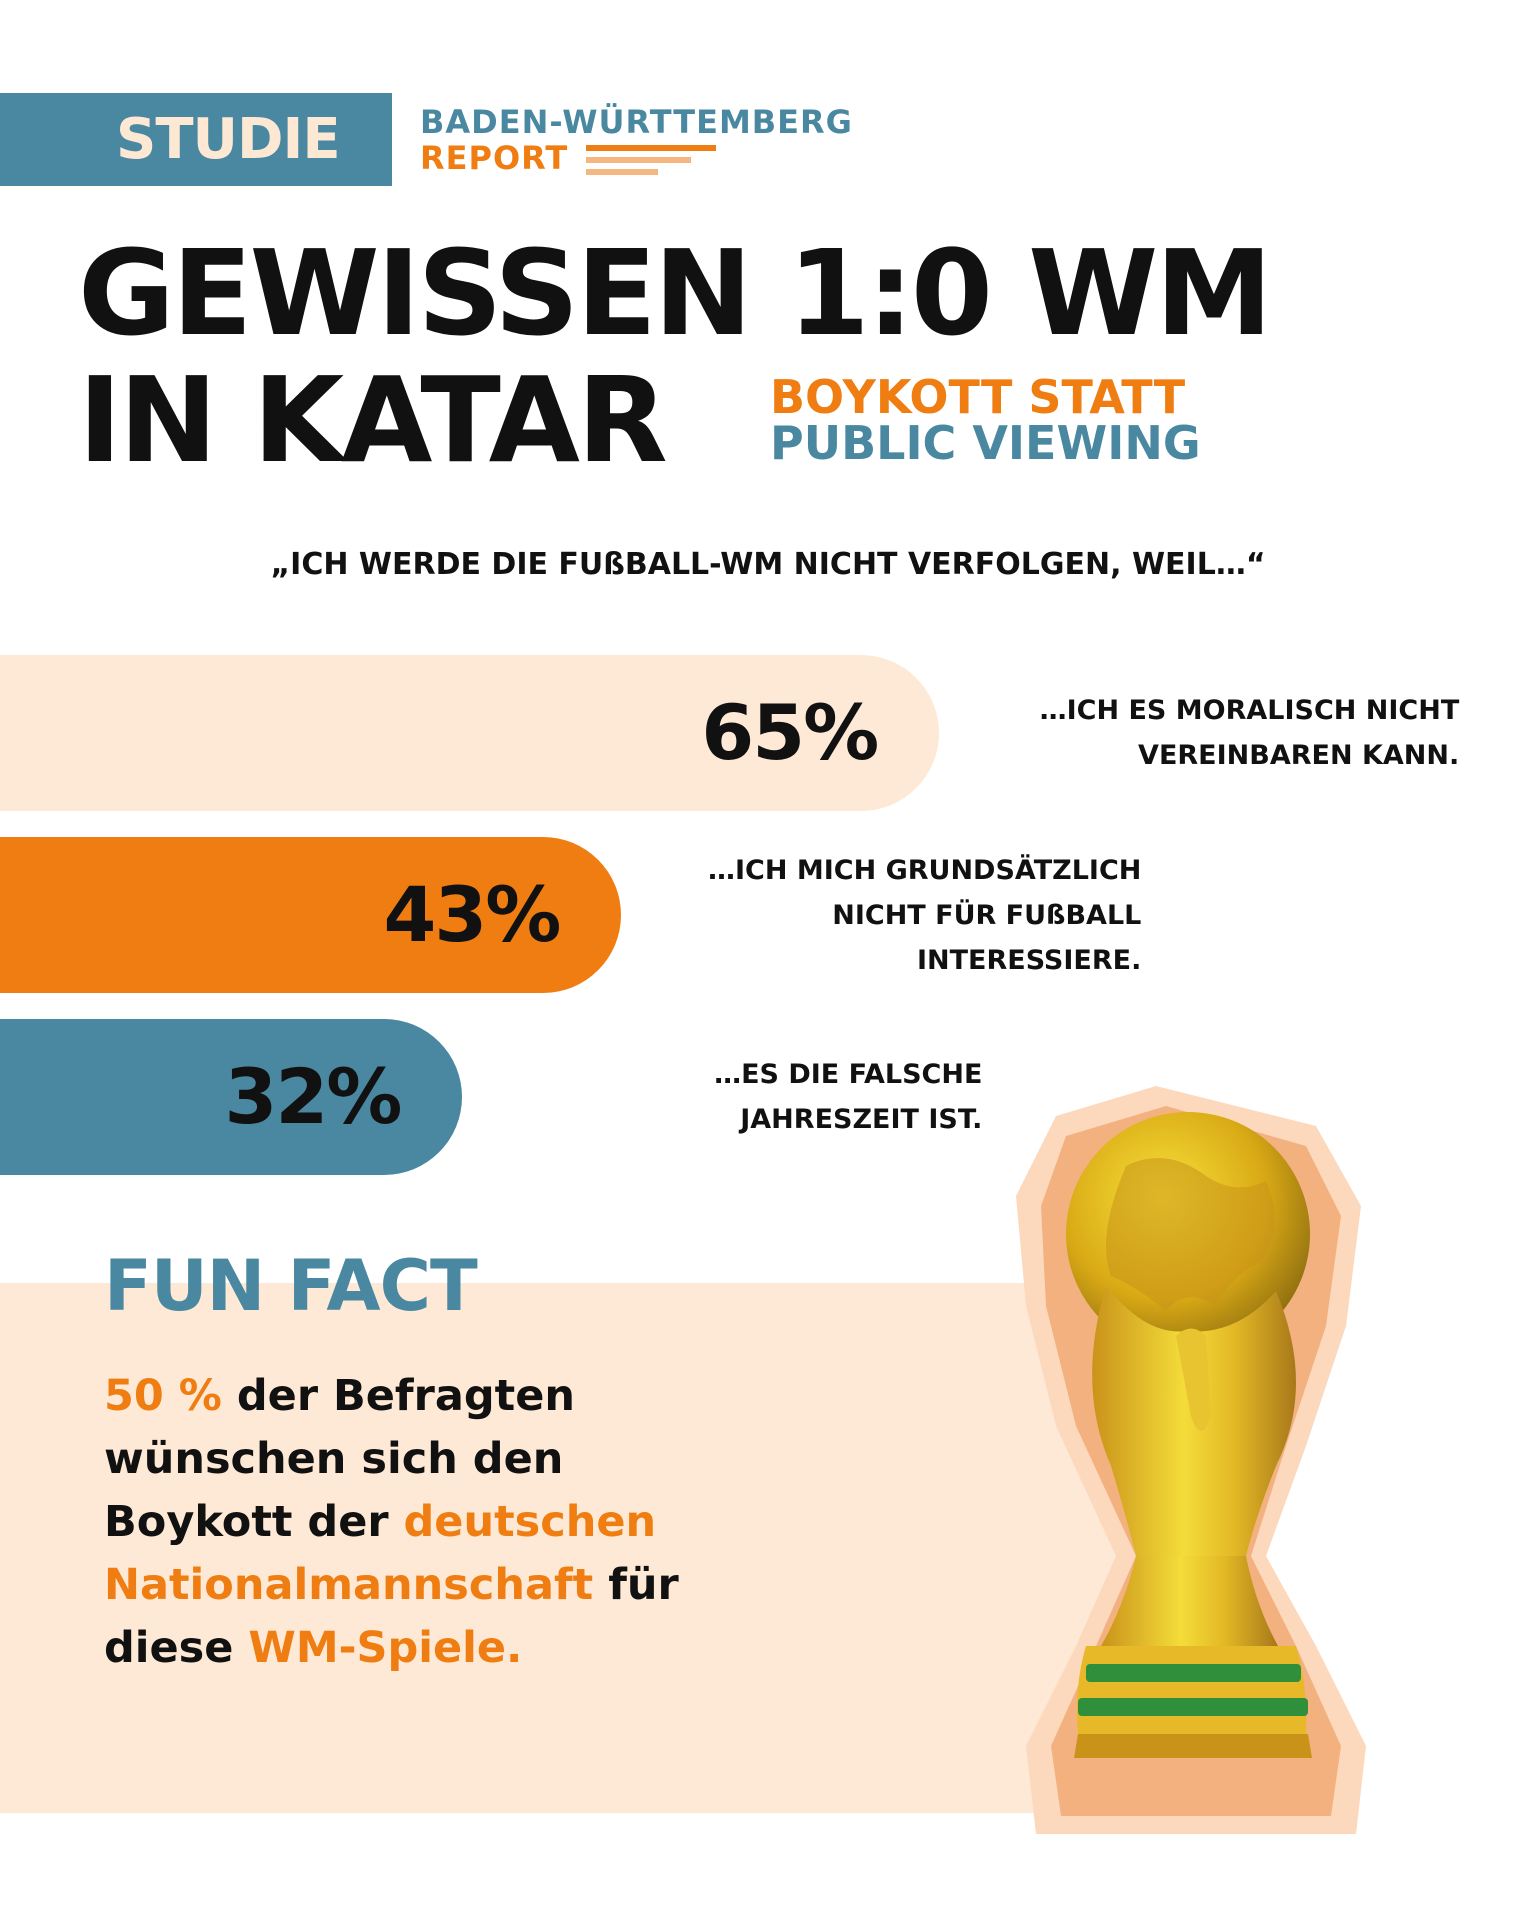 The width and height of the screenshot is (1536, 1920). I want to click on page-title-line1: GEWISSEN 1:0 WM, so click(675, 293).